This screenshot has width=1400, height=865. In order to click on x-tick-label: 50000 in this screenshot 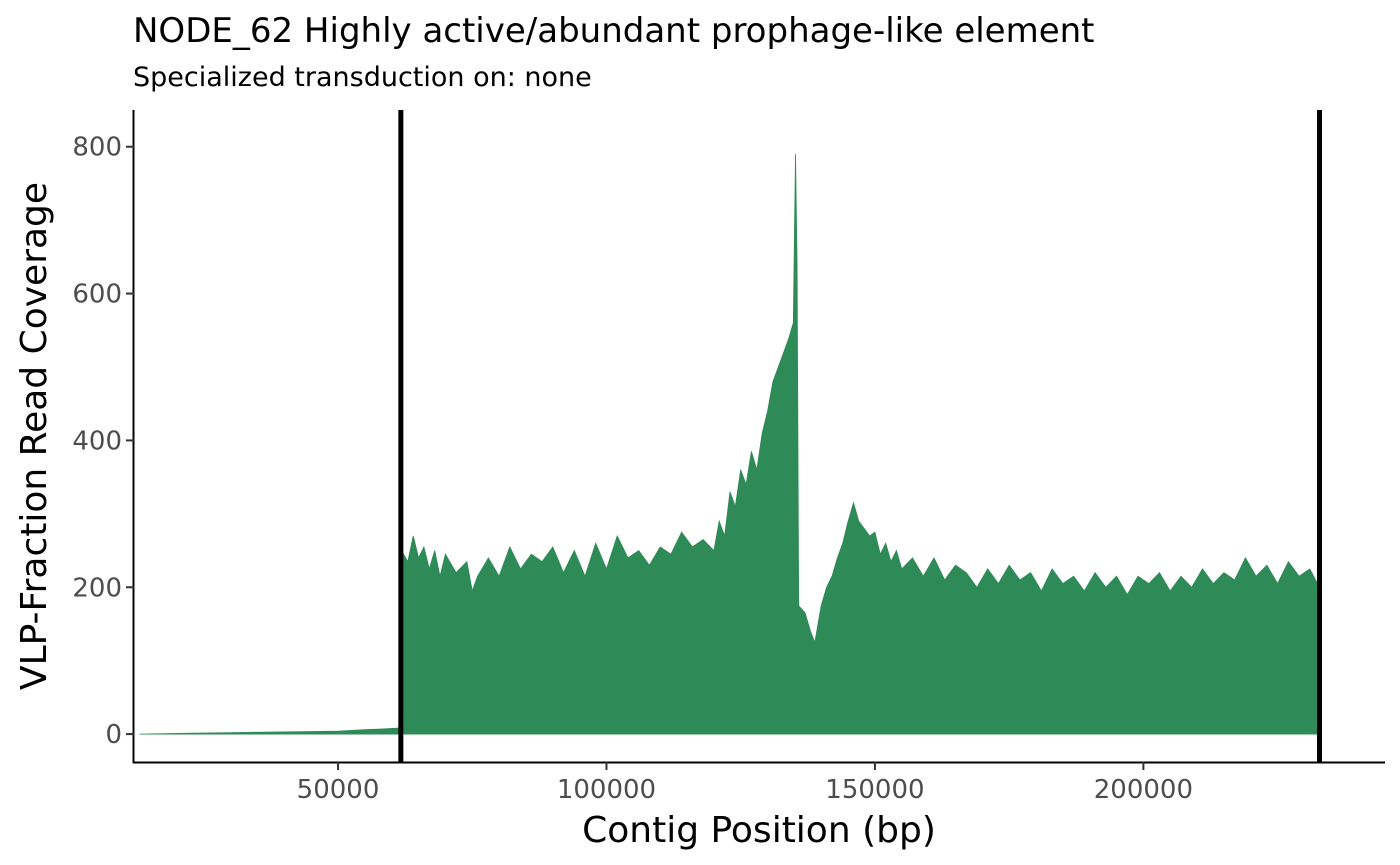, I will do `click(338, 790)`.